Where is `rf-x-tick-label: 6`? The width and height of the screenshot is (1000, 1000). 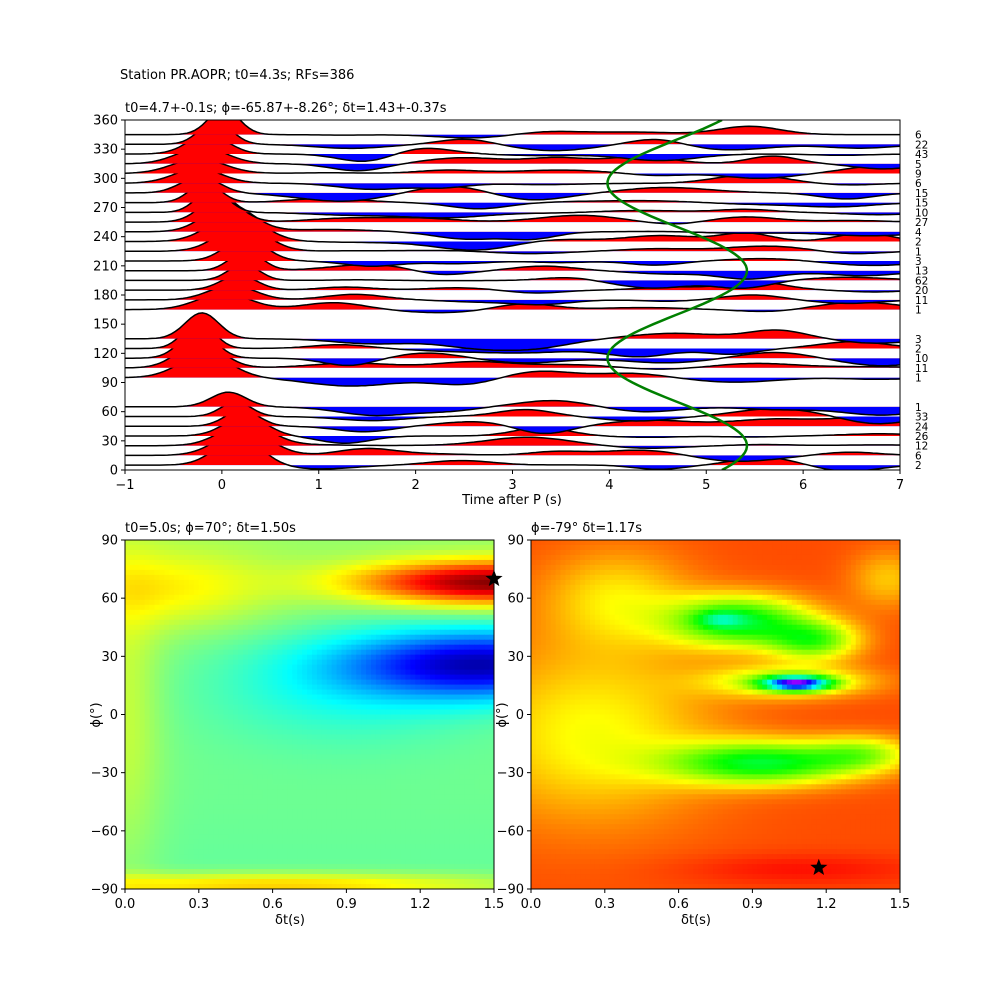 rf-x-tick-label: 6 is located at coordinates (803, 485).